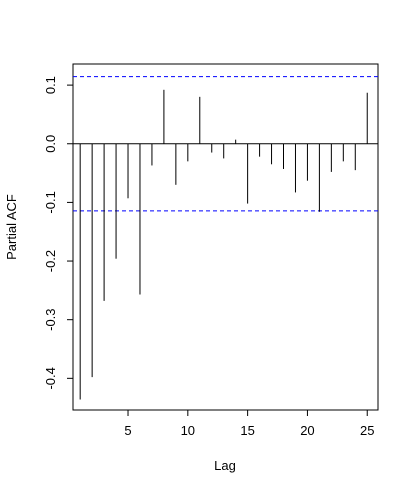 Image resolution: width=415 pixels, height=496 pixels. I want to click on x-axis-label: Lag, so click(225, 465).